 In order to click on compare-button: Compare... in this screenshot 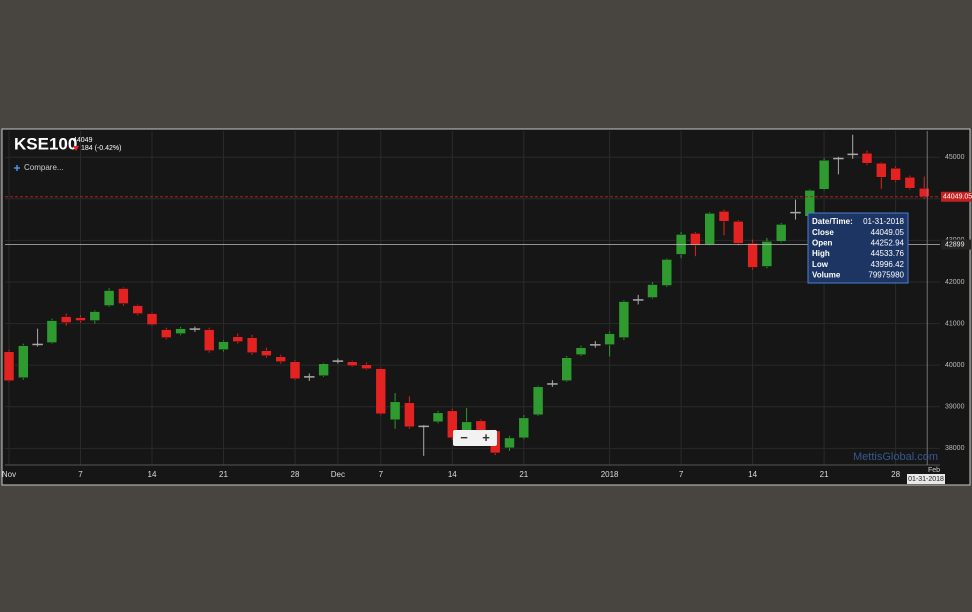, I will do `click(44, 167)`.